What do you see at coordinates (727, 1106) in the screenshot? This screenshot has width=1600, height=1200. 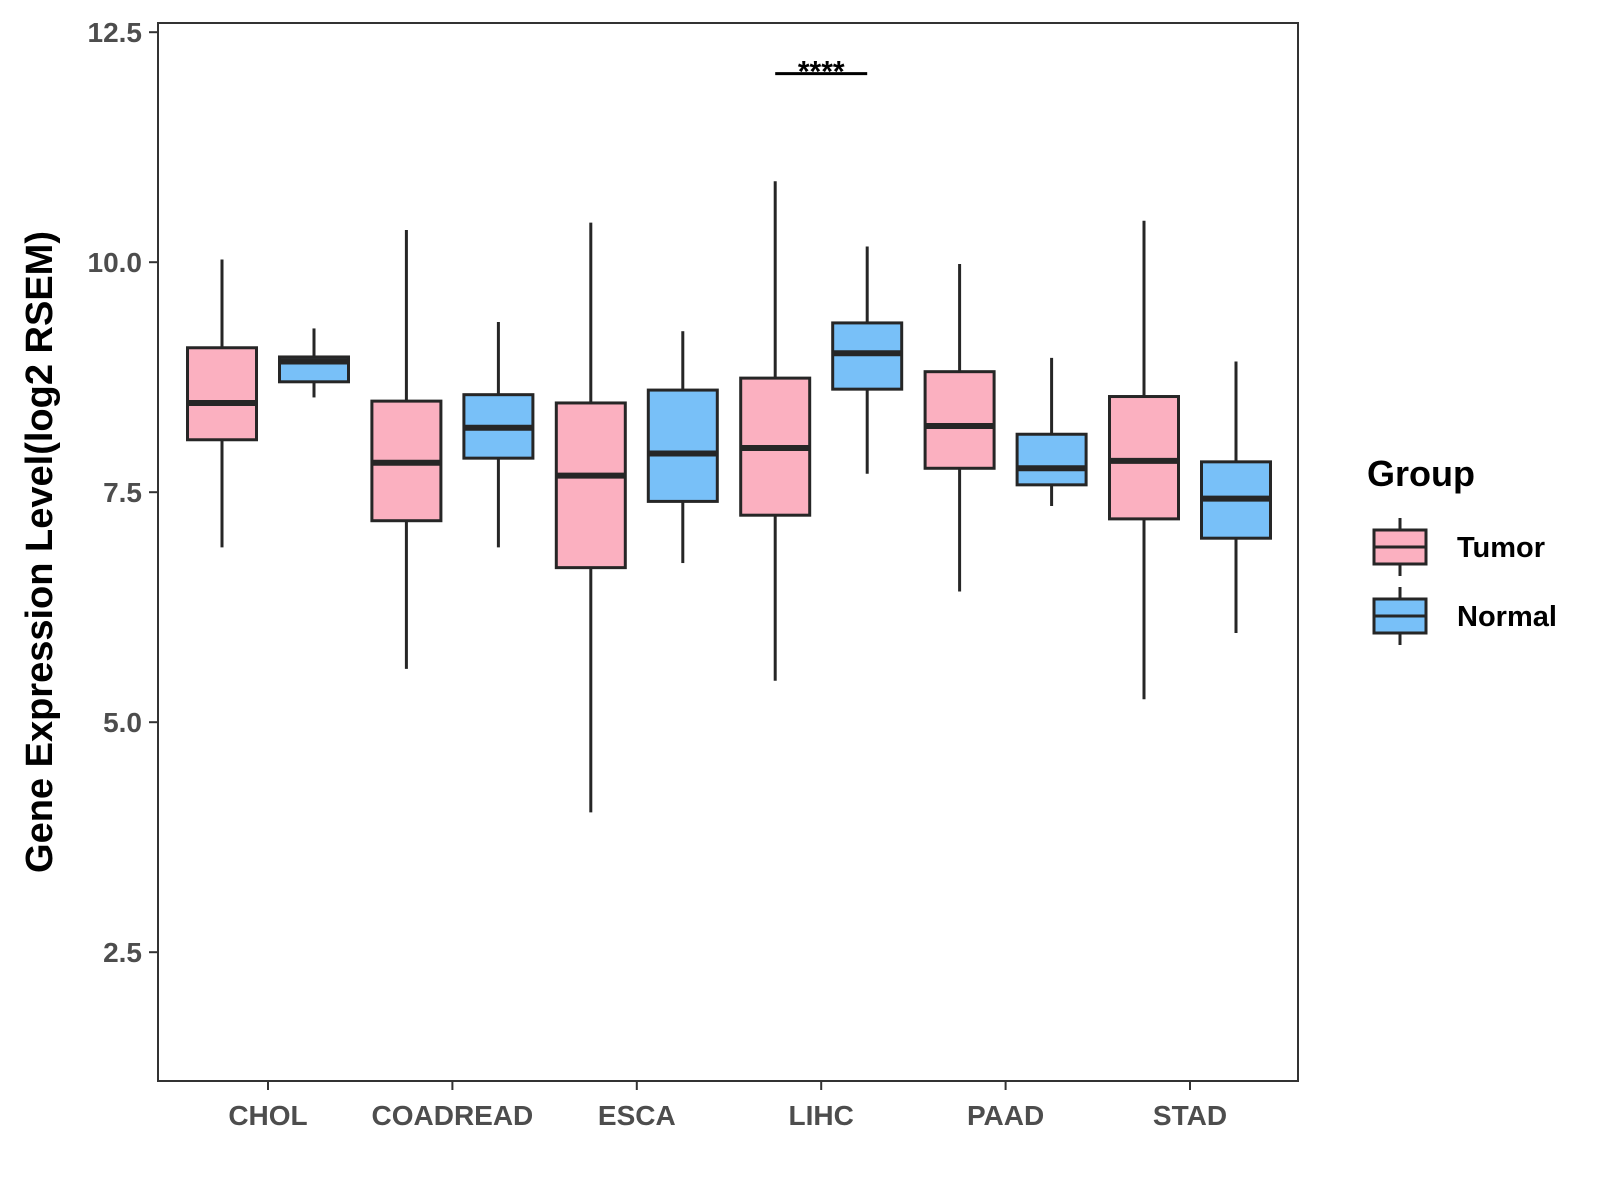 I see `x-axis: CHOL COADREAD ESCA LIHC PAAD STAD` at bounding box center [727, 1106].